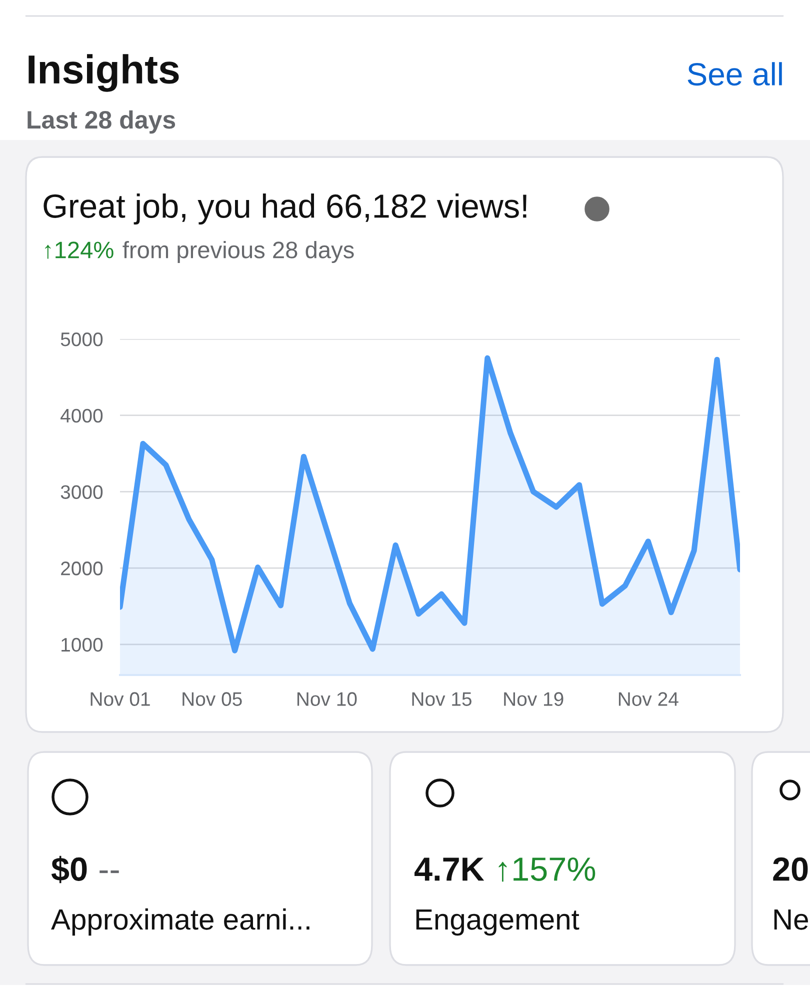 The width and height of the screenshot is (810, 1000). I want to click on text: 20, so click(790, 869).